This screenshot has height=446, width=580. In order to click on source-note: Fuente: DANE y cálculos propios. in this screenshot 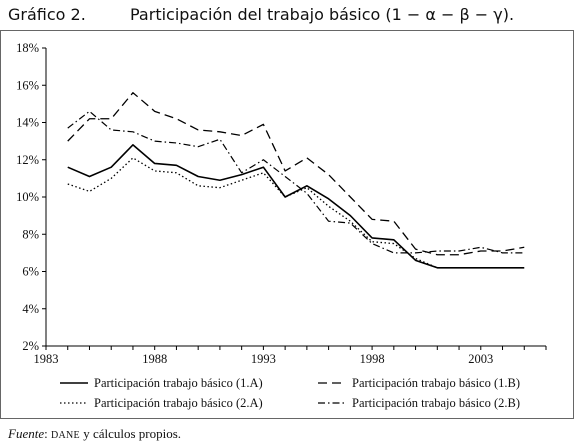, I will do `click(94, 434)`.